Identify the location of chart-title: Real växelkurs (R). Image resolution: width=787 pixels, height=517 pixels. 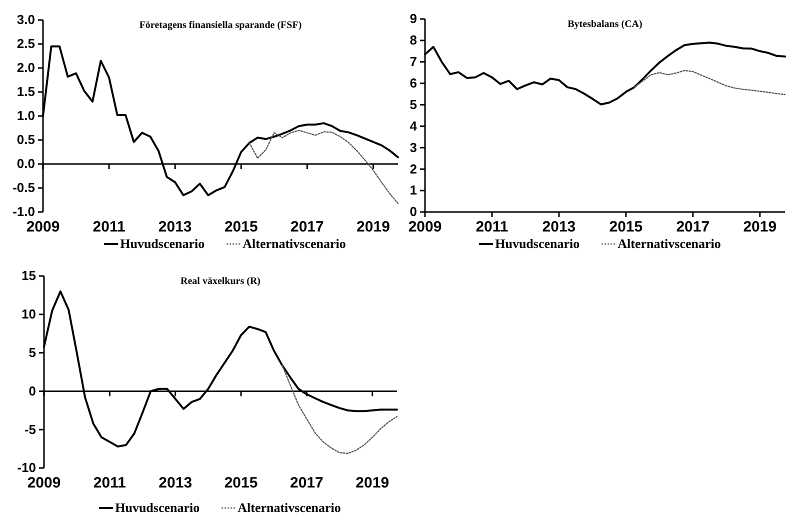
(220, 281).